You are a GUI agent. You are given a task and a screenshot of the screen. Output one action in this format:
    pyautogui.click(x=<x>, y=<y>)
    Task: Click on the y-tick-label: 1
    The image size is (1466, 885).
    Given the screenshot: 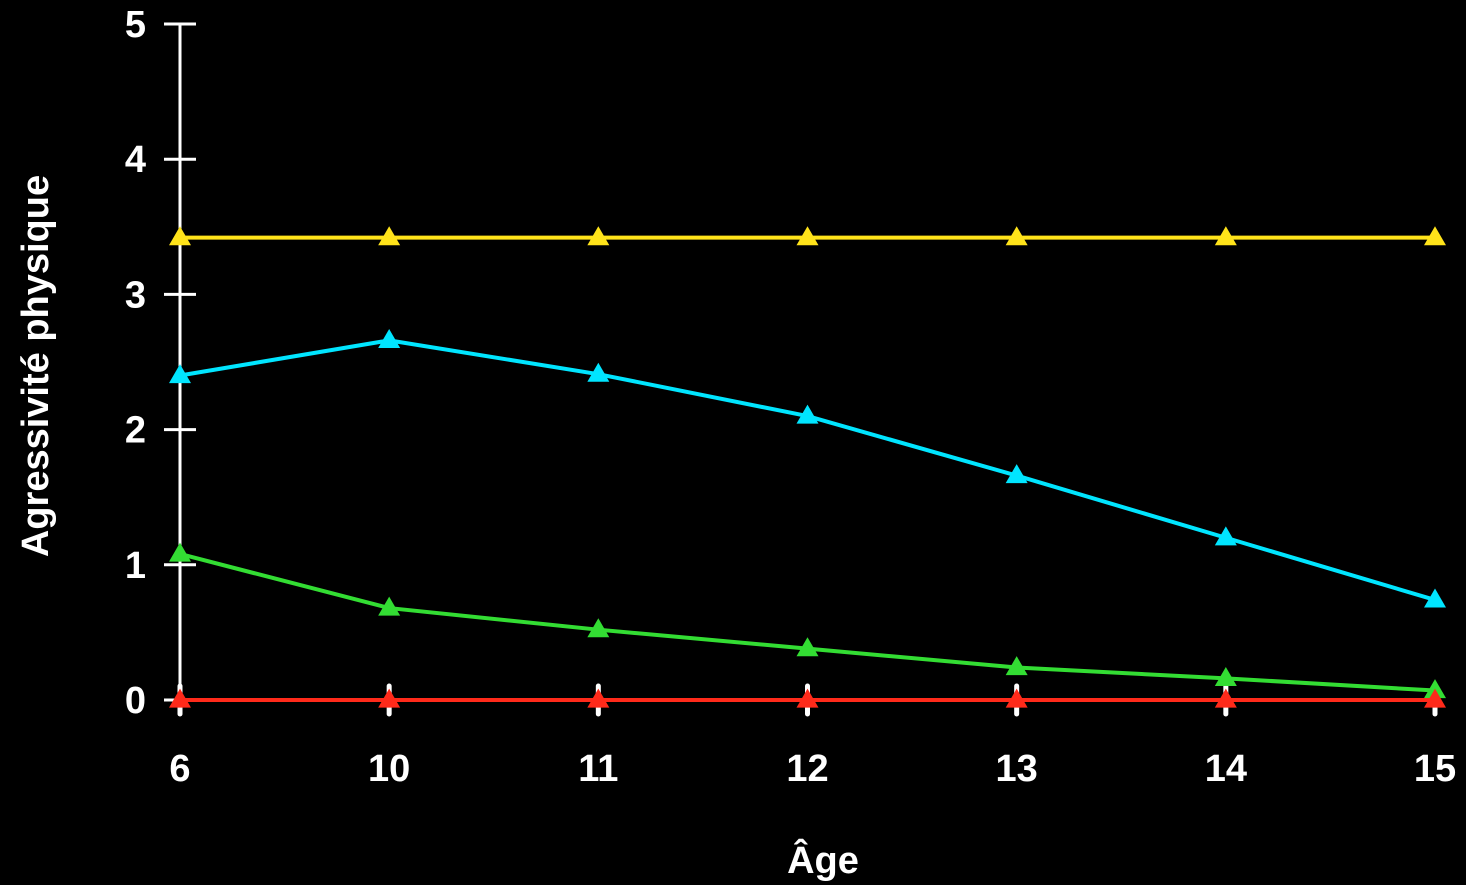 What is the action you would take?
    pyautogui.click(x=135, y=566)
    